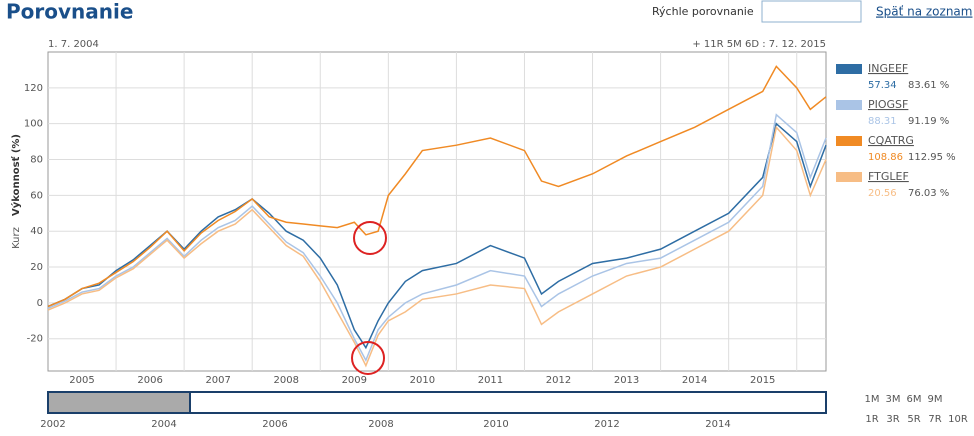  Describe the element at coordinates (913, 419) in the screenshot. I see `range-button: 5R` at that location.